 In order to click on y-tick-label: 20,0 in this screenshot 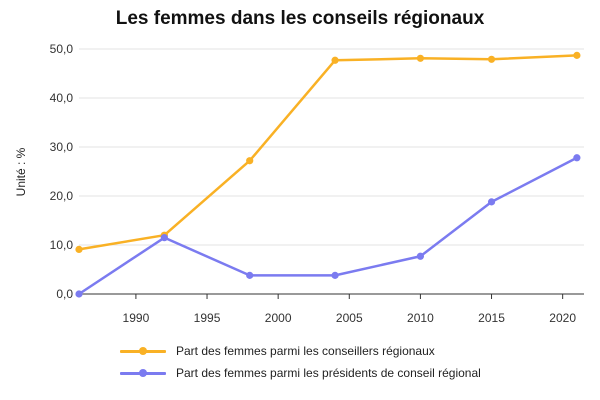, I will do `click(62, 196)`.